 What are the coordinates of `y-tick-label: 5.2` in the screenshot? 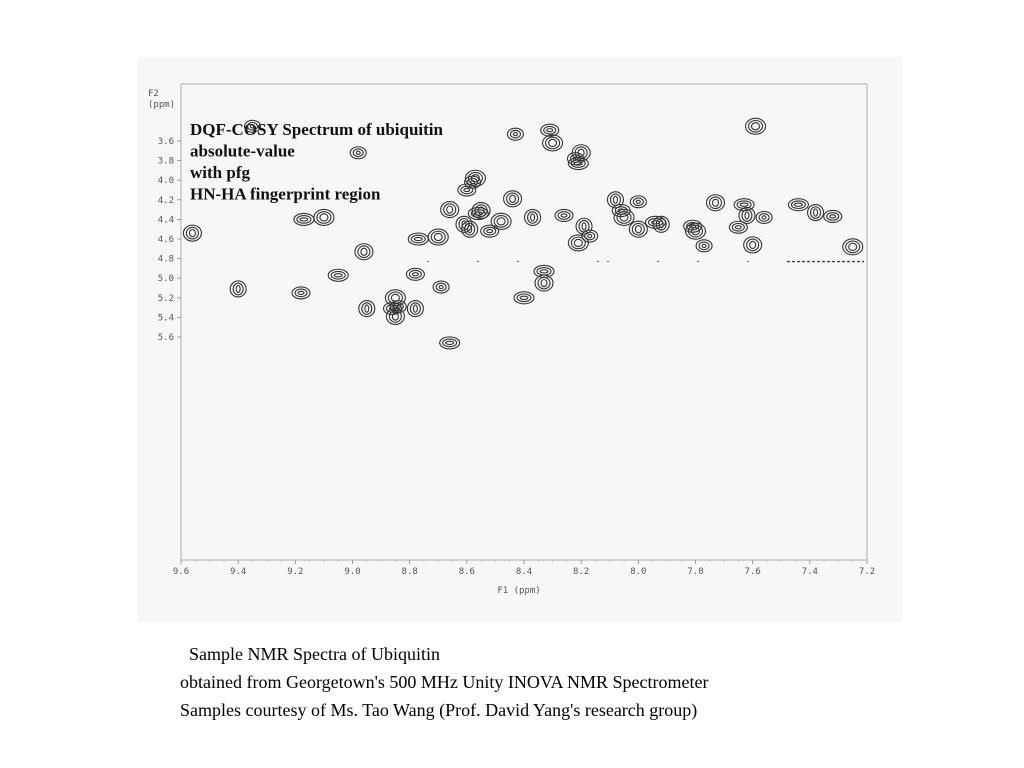 It's located at (166, 299).